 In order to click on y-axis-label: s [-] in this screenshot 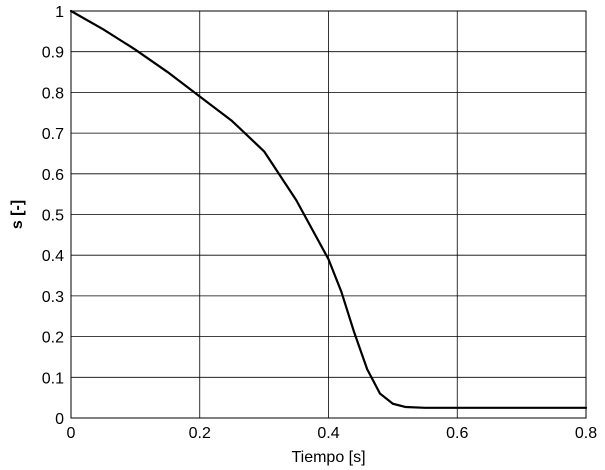, I will do `click(17, 214)`.